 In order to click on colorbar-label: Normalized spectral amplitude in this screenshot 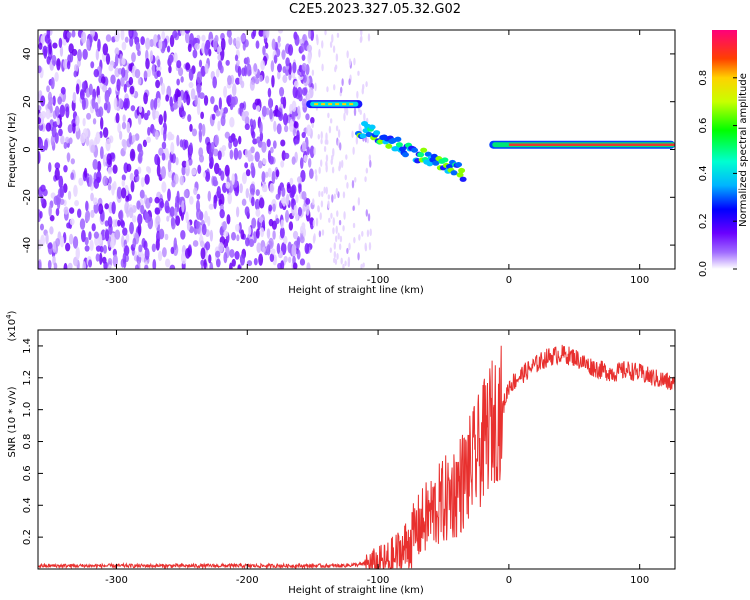, I will do `click(743, 150)`.